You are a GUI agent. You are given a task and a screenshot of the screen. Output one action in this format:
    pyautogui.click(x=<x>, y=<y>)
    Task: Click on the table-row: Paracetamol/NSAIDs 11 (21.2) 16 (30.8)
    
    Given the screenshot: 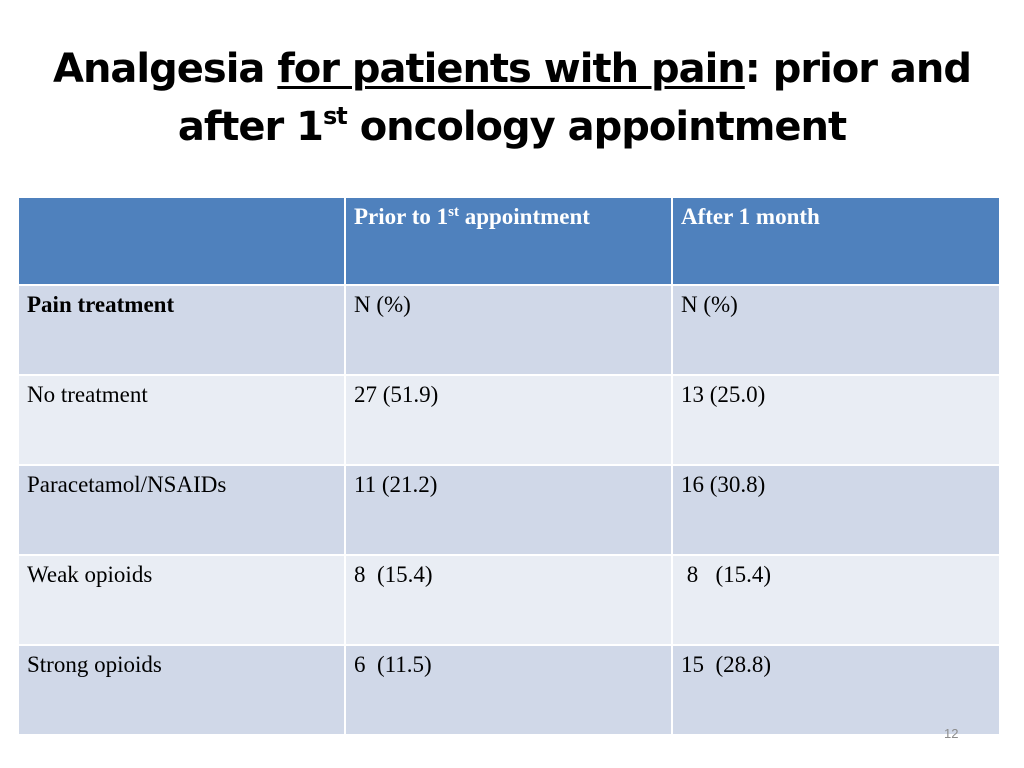 What is the action you would take?
    pyautogui.click(x=509, y=510)
    